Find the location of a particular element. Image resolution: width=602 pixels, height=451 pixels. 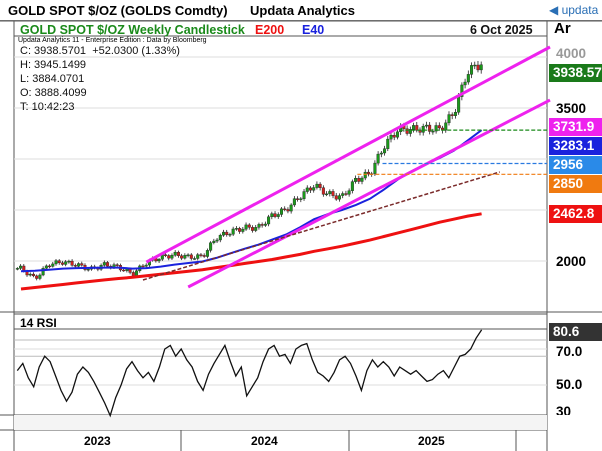

change-value: +52.0300 (1.33%) is located at coordinates (136, 51).